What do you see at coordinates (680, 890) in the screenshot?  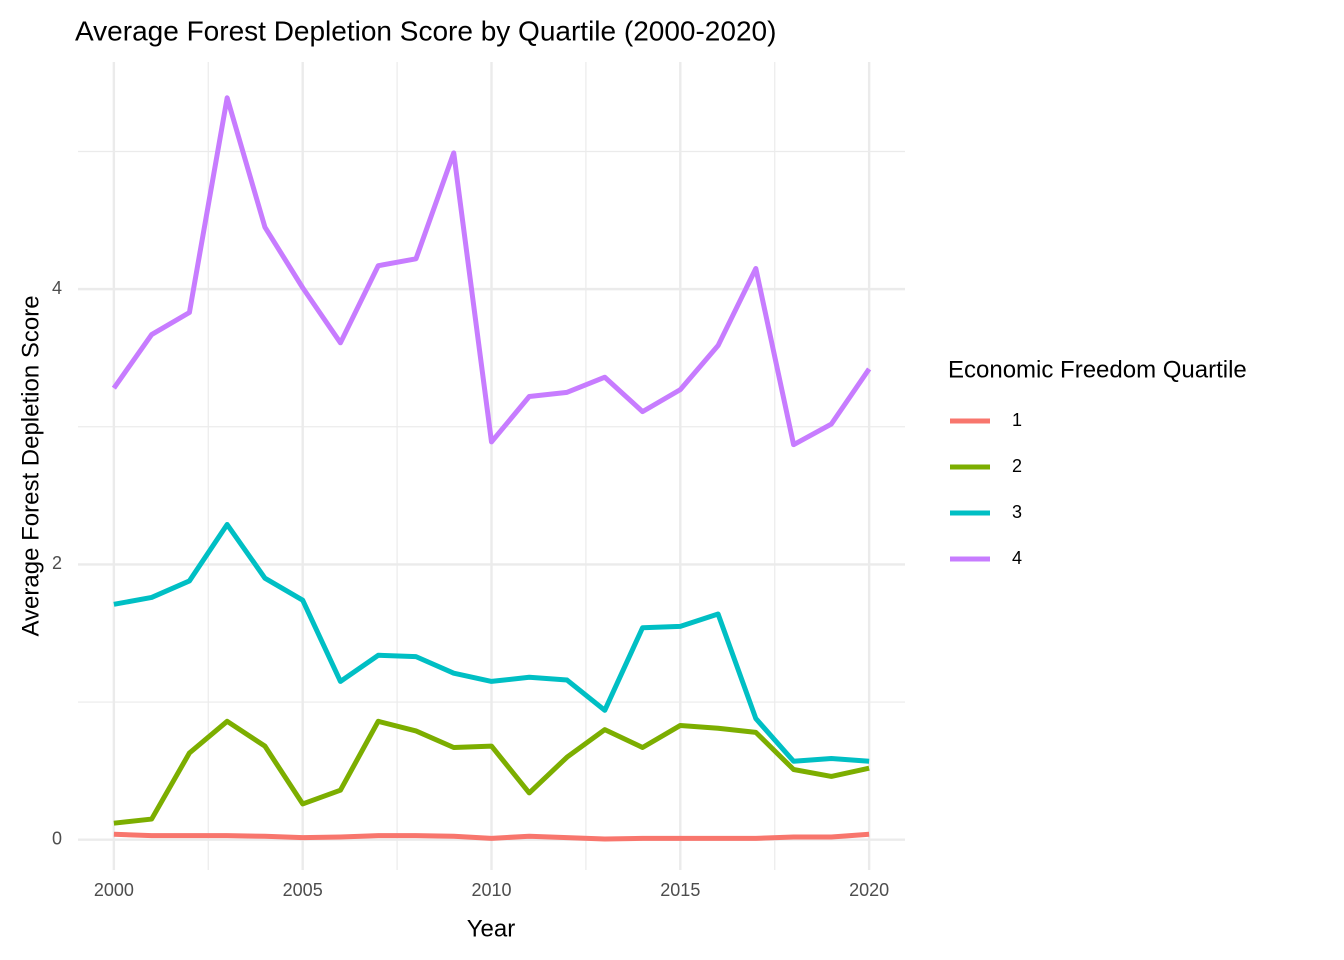 I see `x-tick-label: 2015` at bounding box center [680, 890].